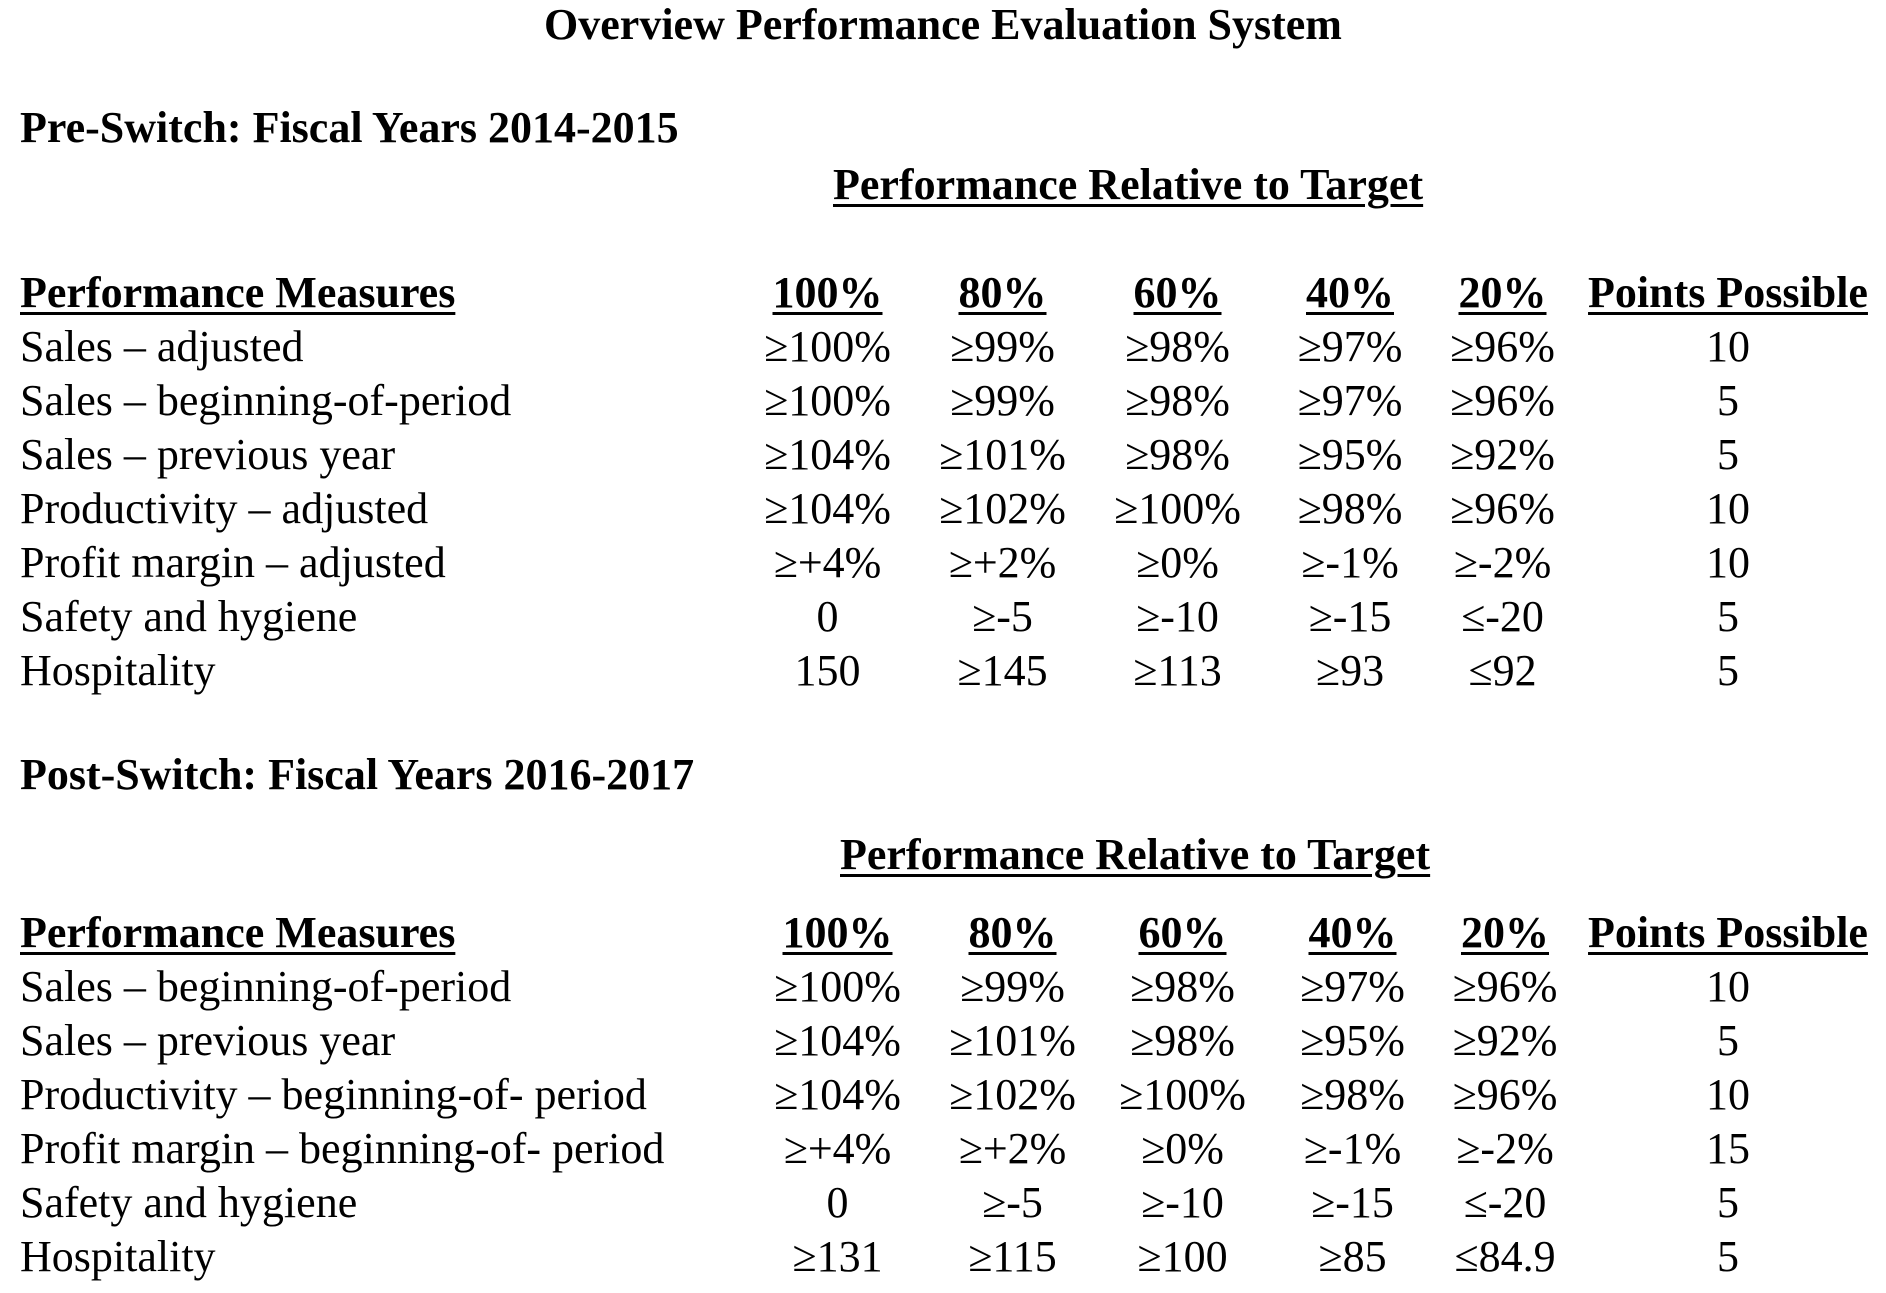 Image resolution: width=1886 pixels, height=1293 pixels. What do you see at coordinates (1352, 1202) in the screenshot?
I see `threshold-40-cell: ≥-15` at bounding box center [1352, 1202].